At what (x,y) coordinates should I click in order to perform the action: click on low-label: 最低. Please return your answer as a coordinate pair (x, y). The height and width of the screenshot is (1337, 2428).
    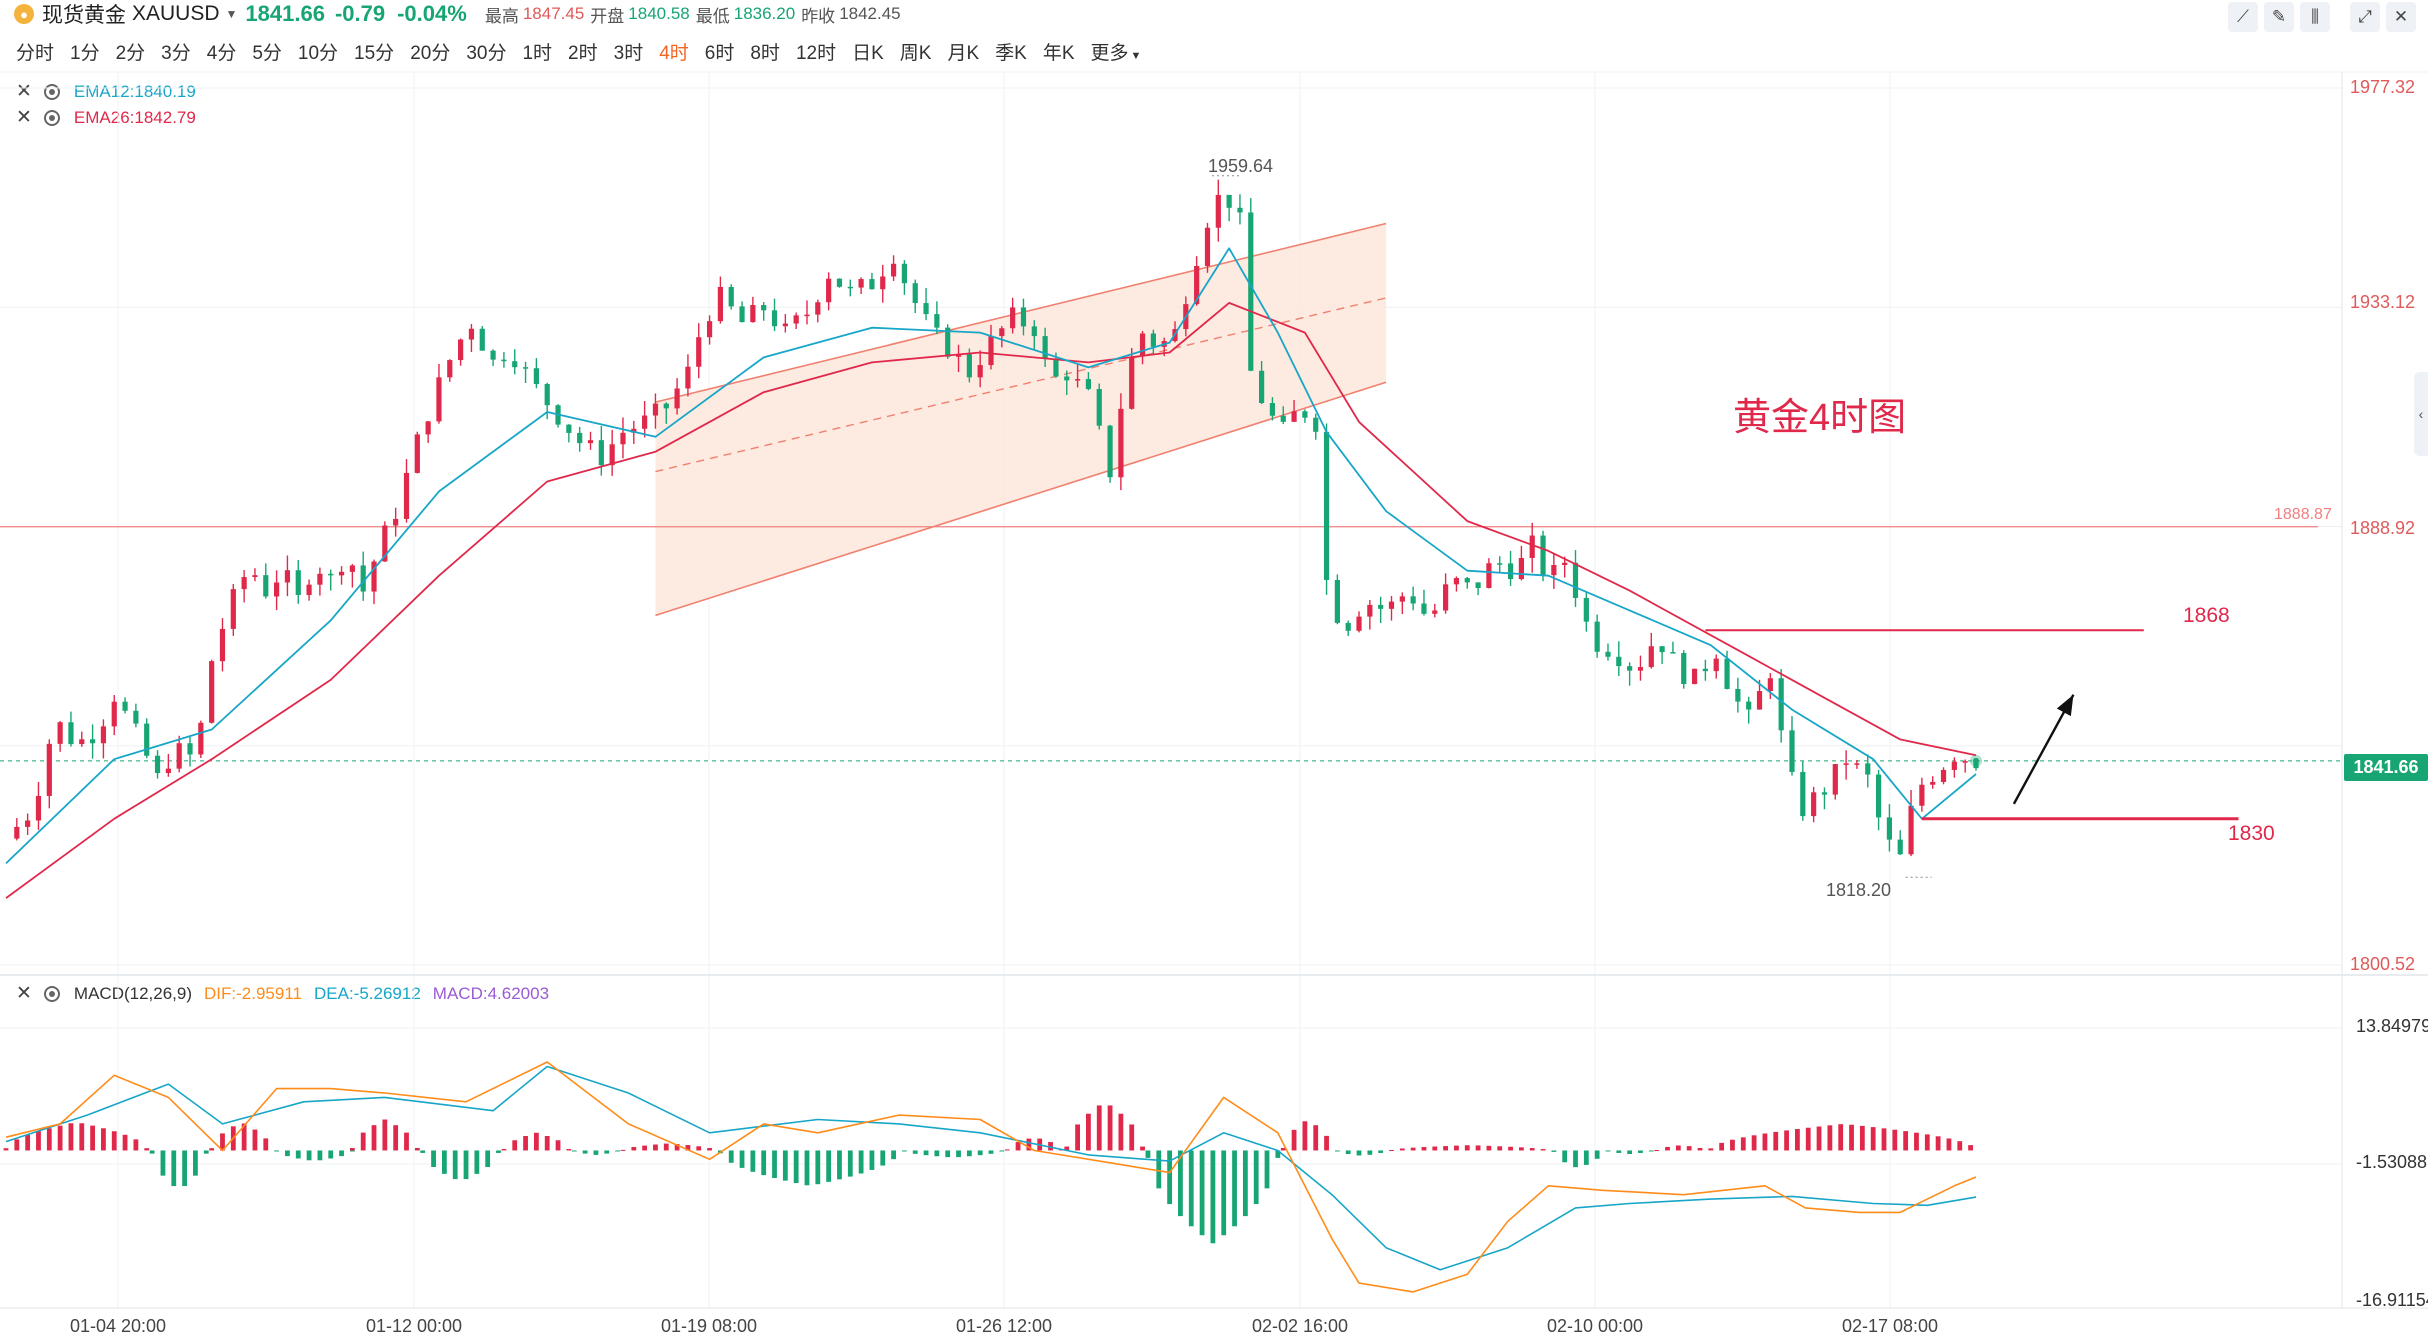
    Looking at the image, I should click on (712, 16).